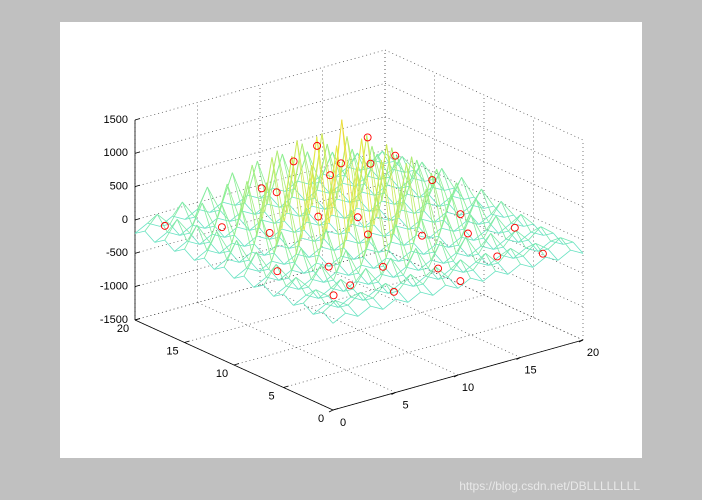 The image size is (702, 500). Describe the element at coordinates (530, 370) in the screenshot. I see `x-tick-label: 15` at that location.